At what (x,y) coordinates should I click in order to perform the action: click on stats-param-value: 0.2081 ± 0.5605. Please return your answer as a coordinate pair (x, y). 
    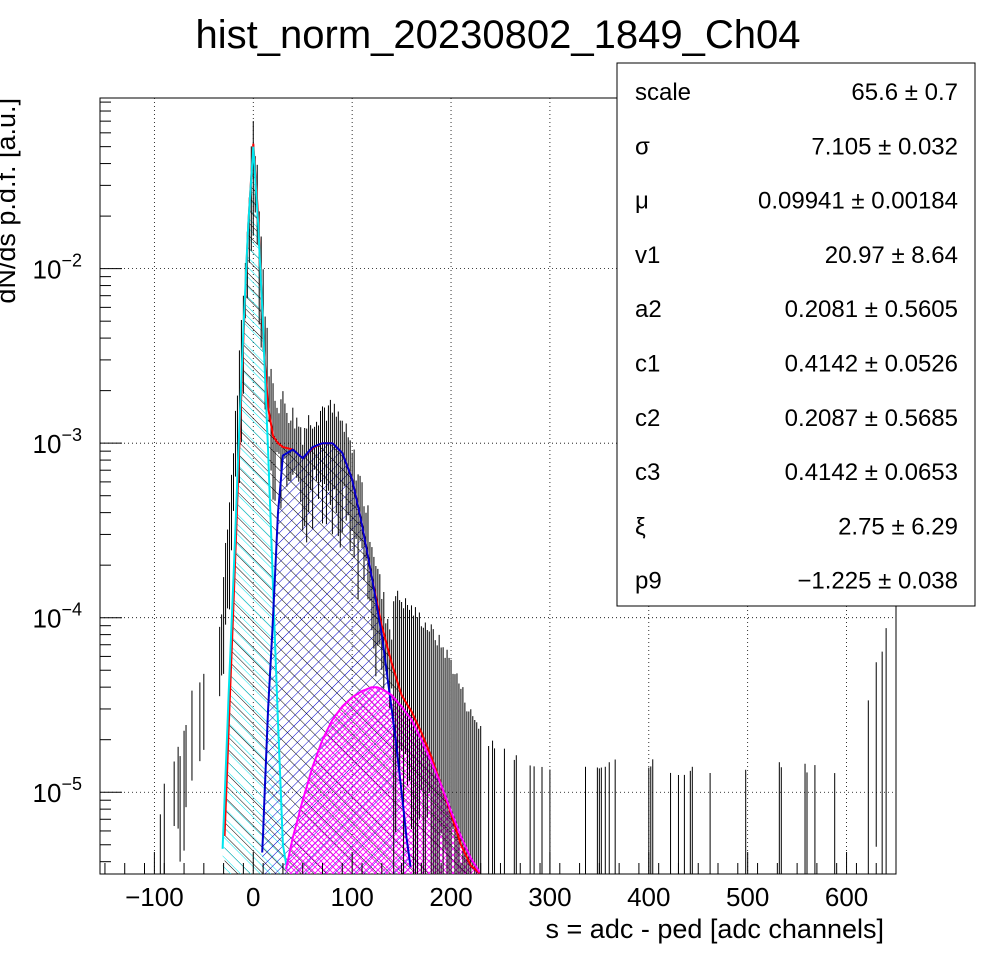
    Looking at the image, I should click on (871, 309).